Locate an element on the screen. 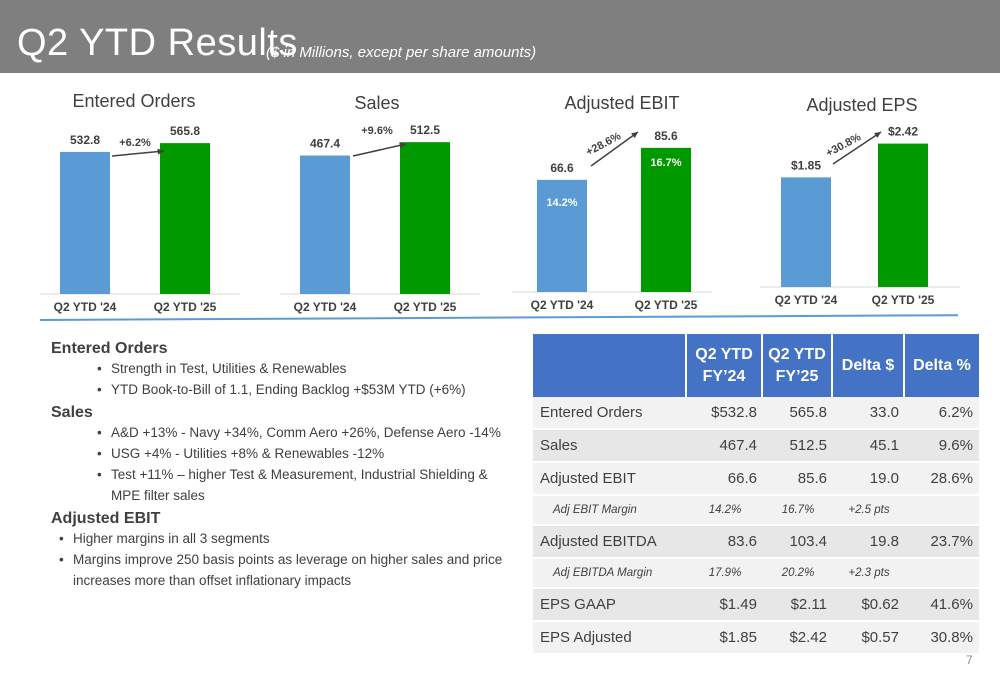 This screenshot has height=685, width=1000. table-row: Adjusted EBIT 66.6 85.6 19.0 28.6% is located at coordinates (756, 479).